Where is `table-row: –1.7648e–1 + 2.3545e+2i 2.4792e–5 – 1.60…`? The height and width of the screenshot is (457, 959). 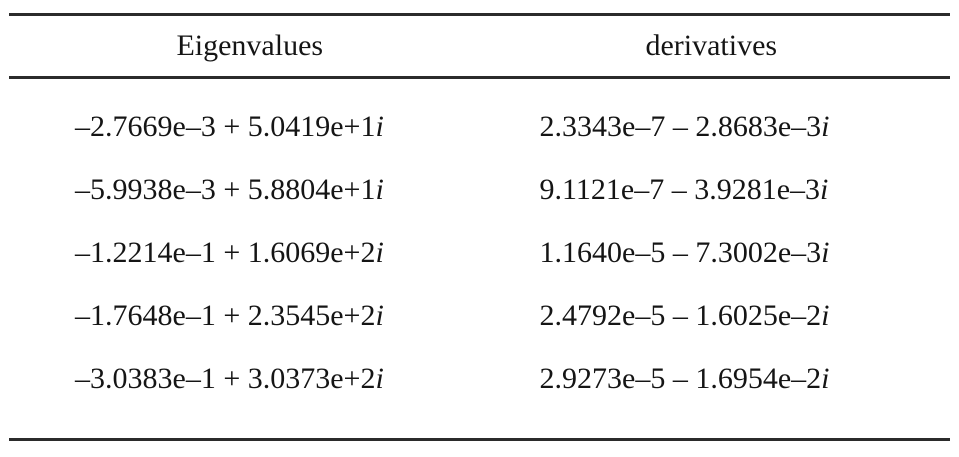
table-row: –1.7648e–1 + 2.3545e+2i 2.4792e–5 – 1.60… is located at coordinates (479, 315).